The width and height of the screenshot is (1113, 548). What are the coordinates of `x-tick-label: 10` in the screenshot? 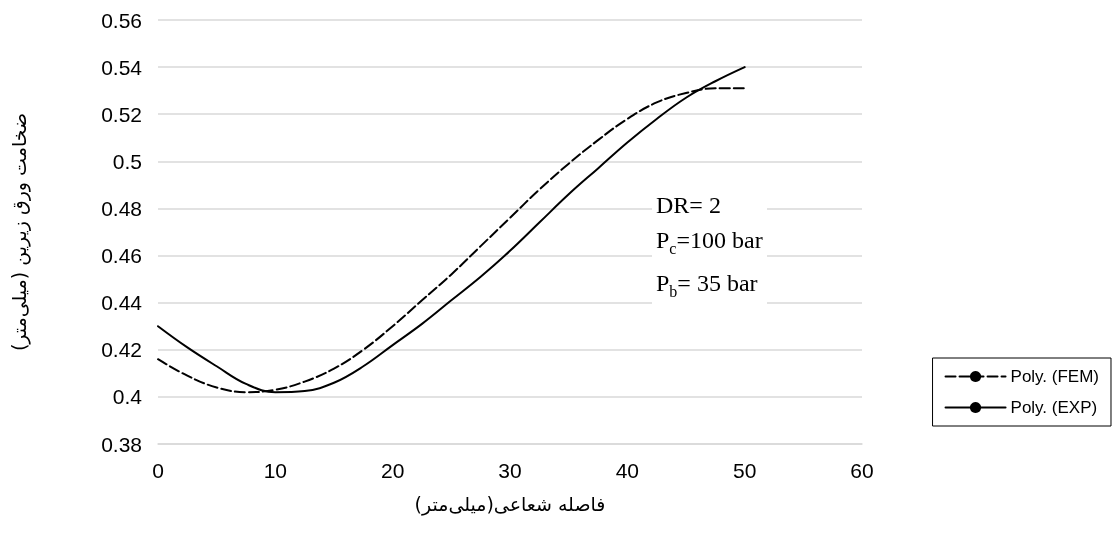 It's located at (275, 470).